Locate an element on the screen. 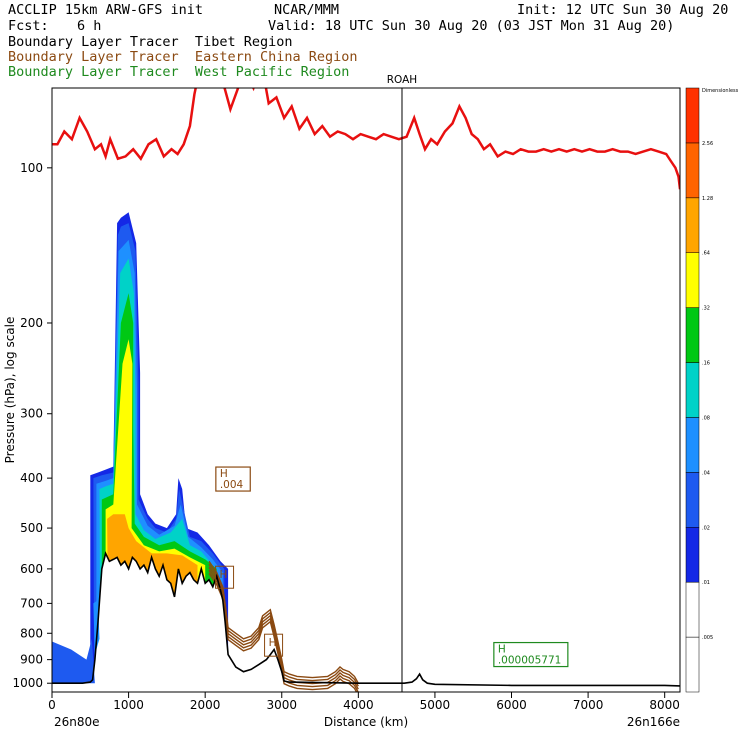 The height and width of the screenshot is (740, 740). x-tick-label: 0 is located at coordinates (52, 705).